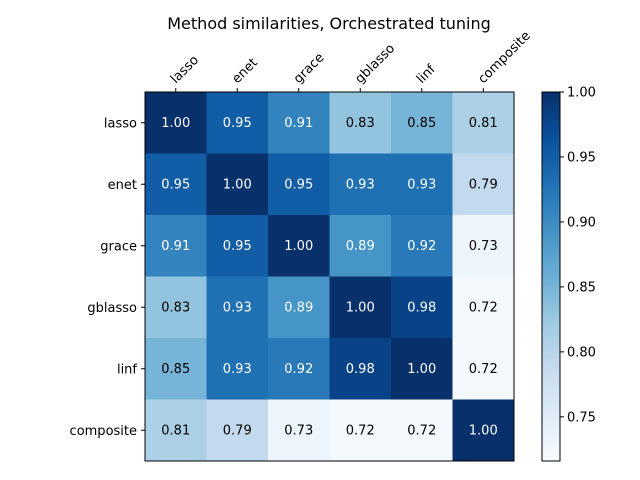 This screenshot has width=640, height=480. Describe the element at coordinates (426, 74) in the screenshot. I see `x-tick-label: linf` at that location.